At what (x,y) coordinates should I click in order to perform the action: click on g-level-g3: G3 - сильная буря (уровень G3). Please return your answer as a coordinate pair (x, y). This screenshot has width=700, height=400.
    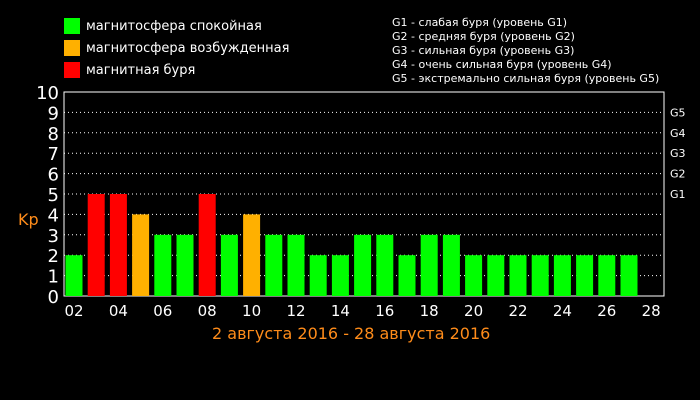
    Looking at the image, I should click on (483, 50).